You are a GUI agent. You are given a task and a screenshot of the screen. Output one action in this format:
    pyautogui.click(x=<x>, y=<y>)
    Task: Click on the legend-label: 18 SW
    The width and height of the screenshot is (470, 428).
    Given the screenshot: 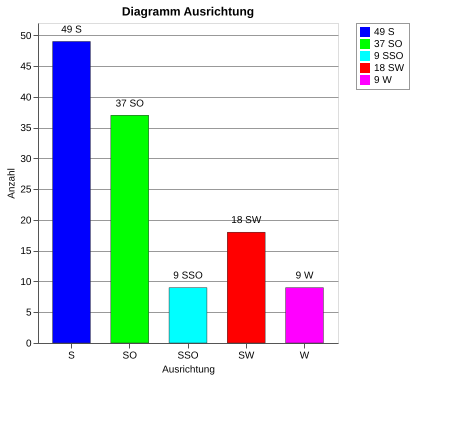 What is the action you would take?
    pyautogui.click(x=389, y=68)
    